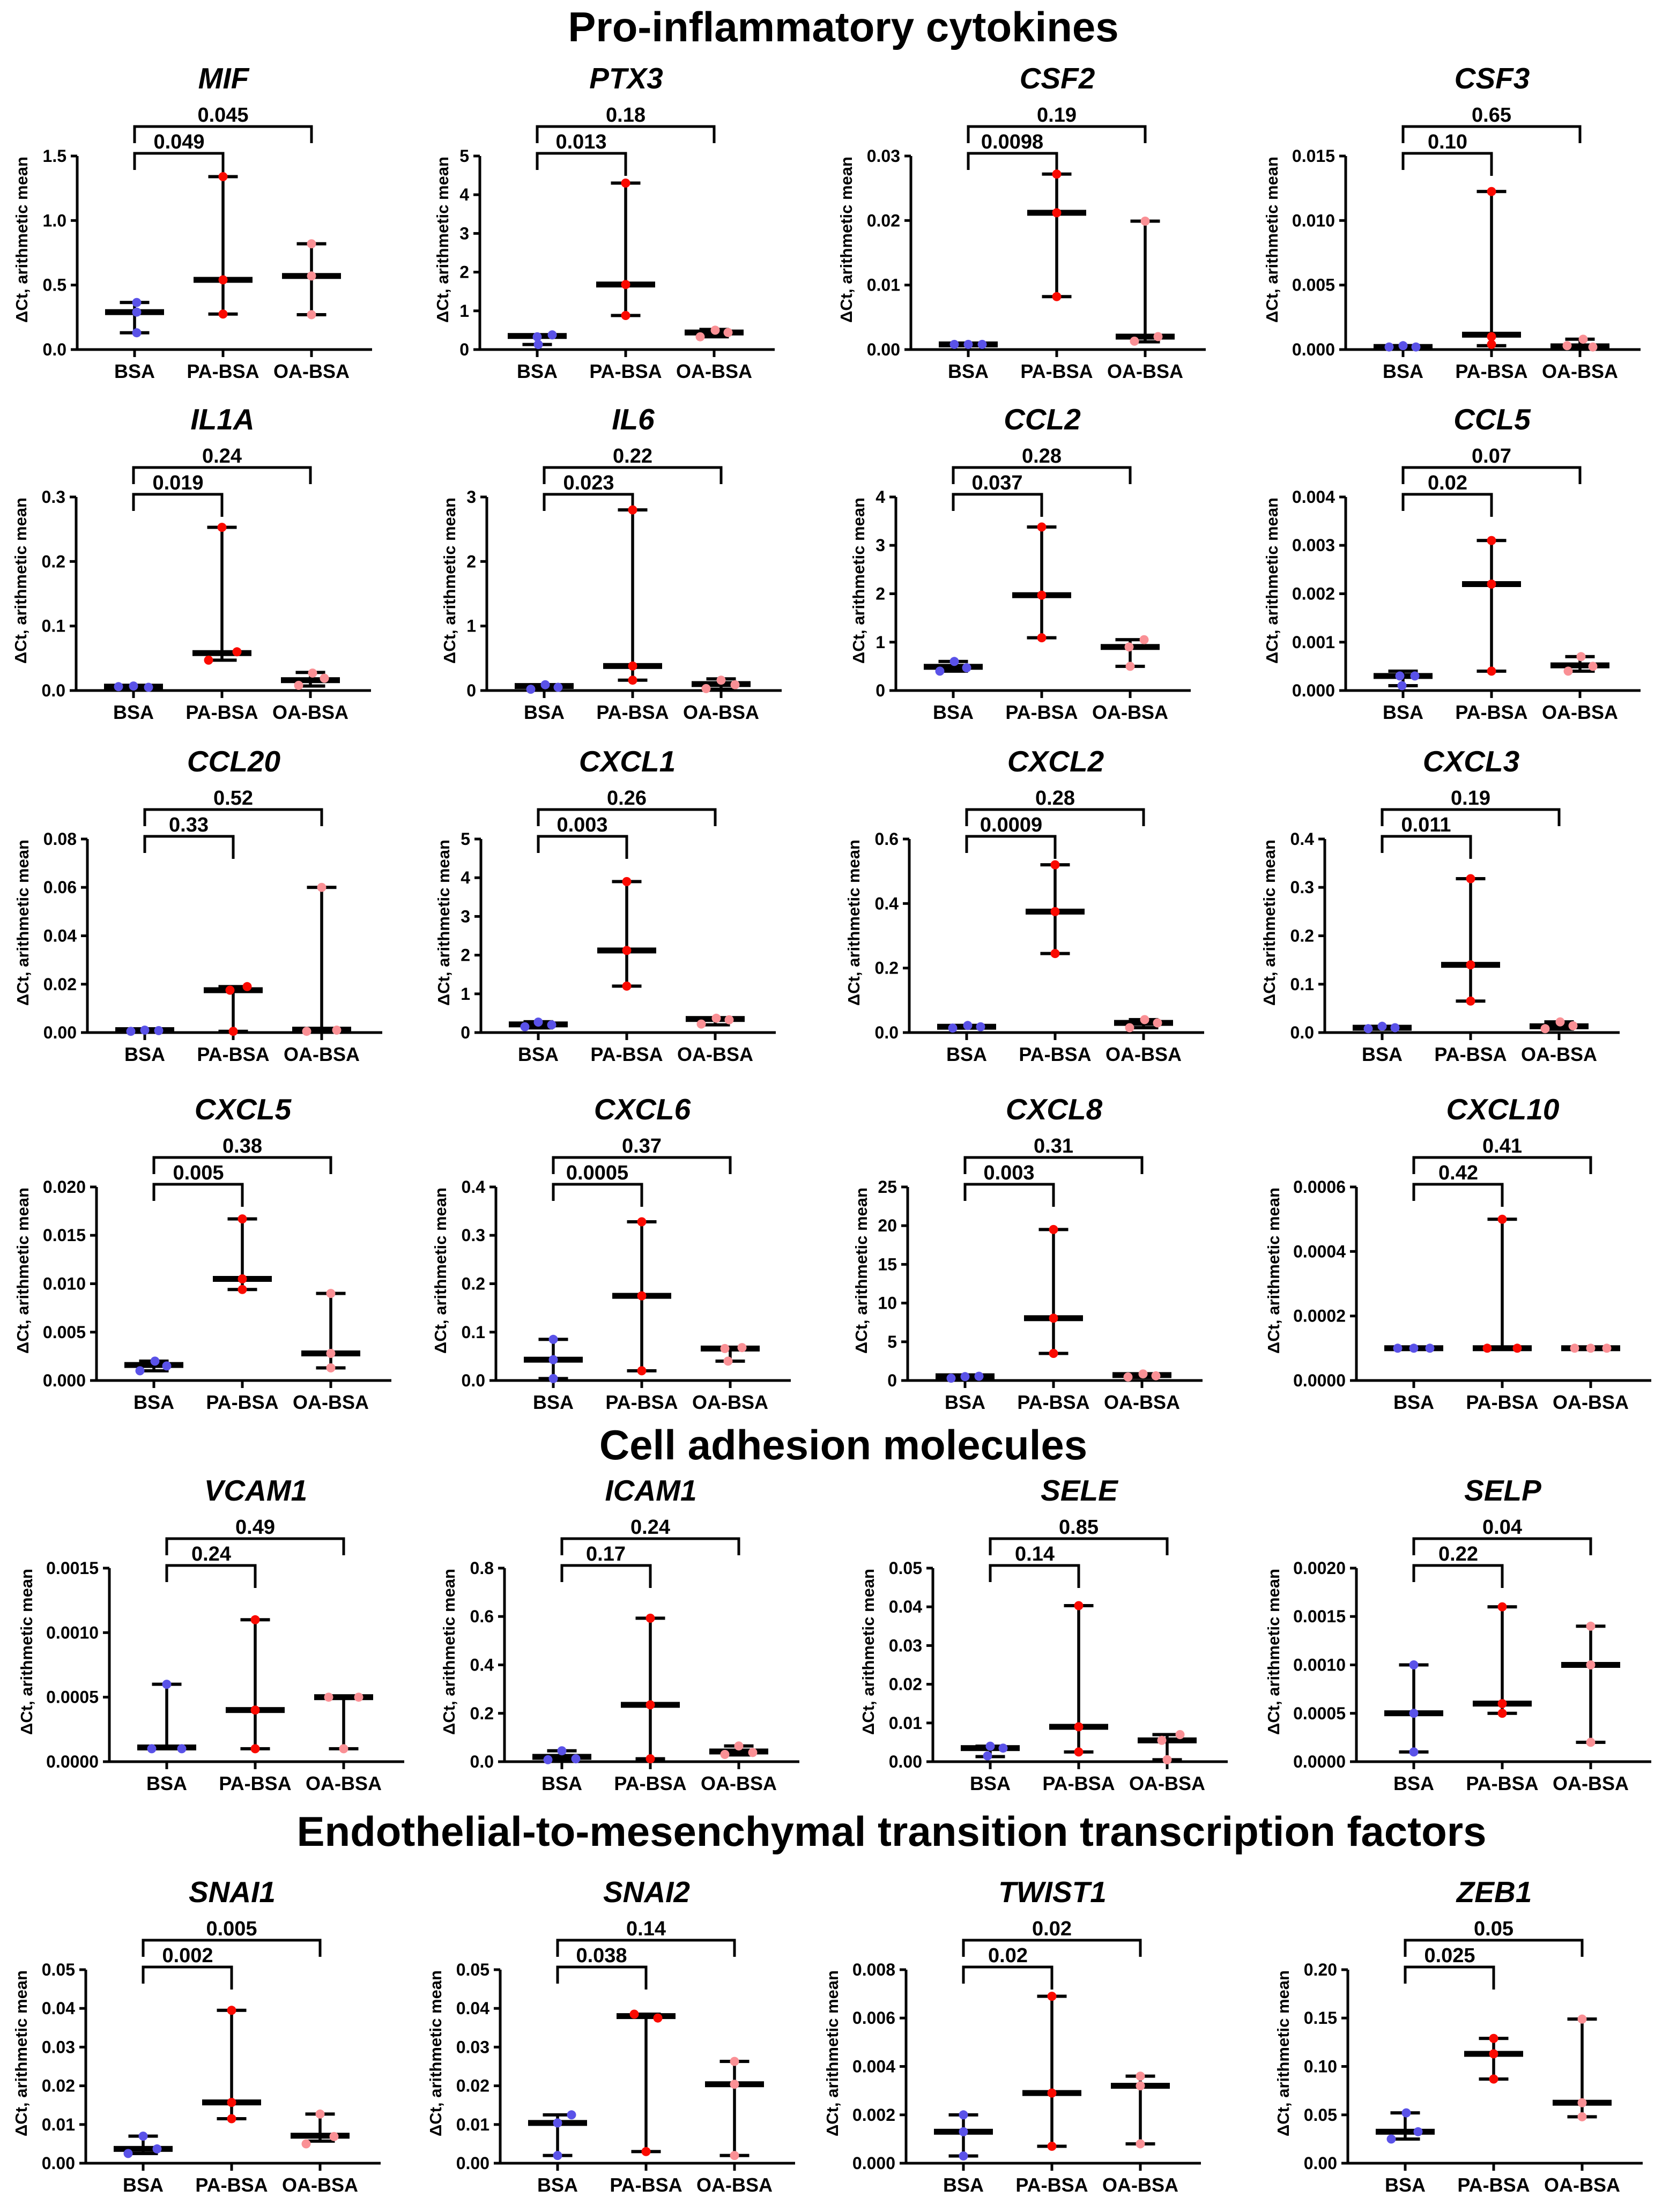  What do you see at coordinates (60, 936) in the screenshot?
I see `svg-text: 0.04` at bounding box center [60, 936].